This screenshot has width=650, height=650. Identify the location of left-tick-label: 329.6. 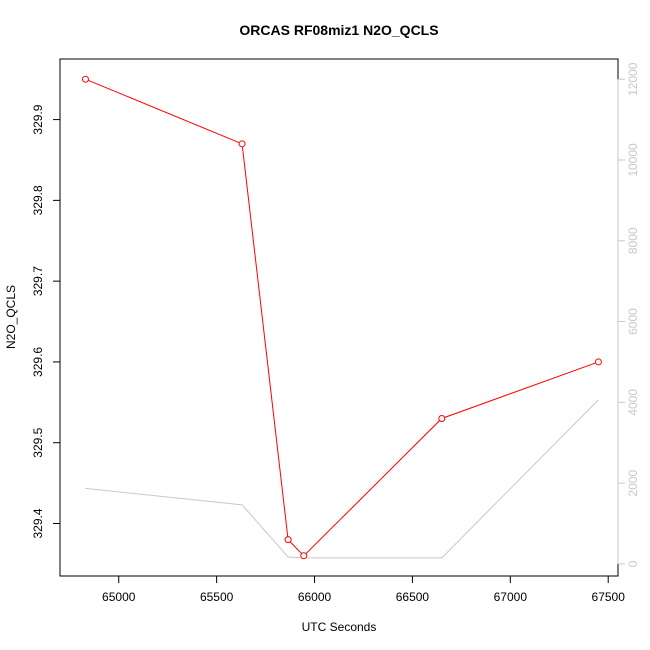
(38, 362).